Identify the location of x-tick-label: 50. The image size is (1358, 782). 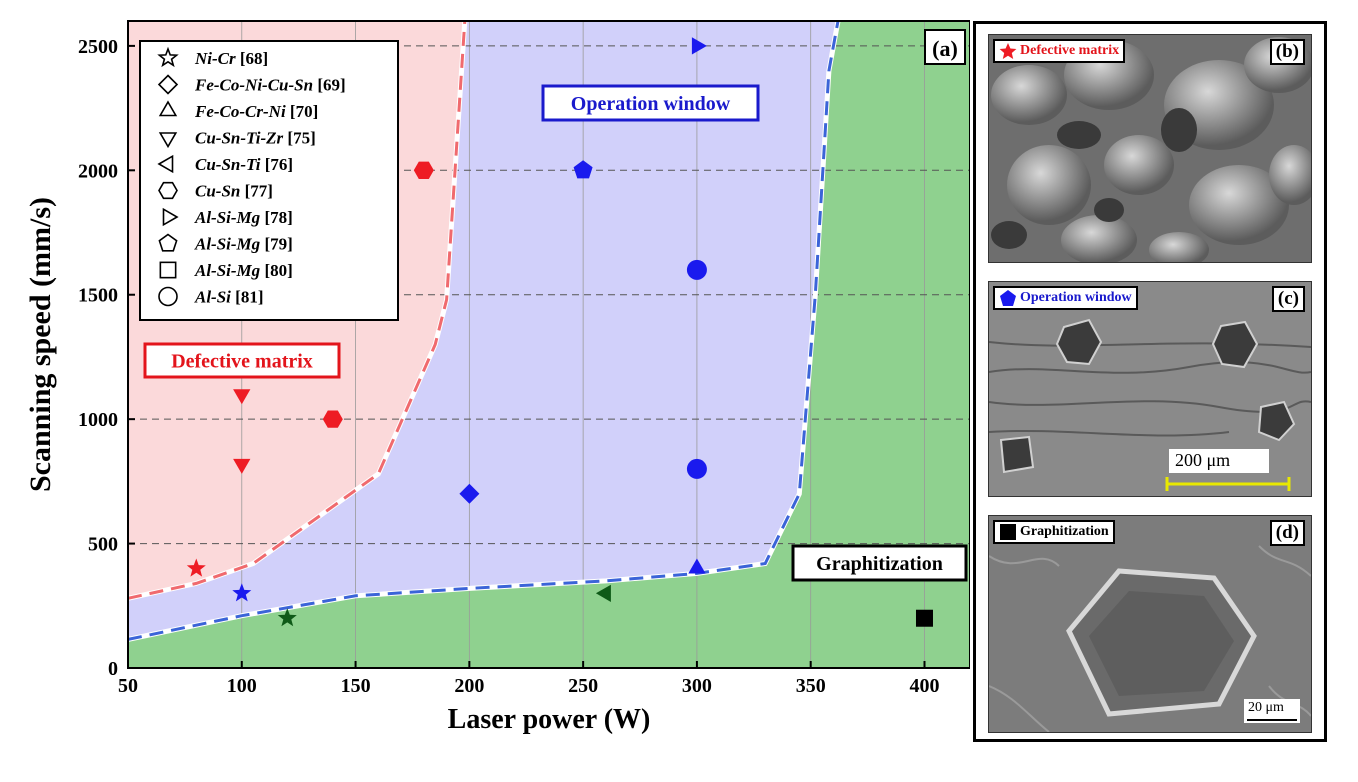
(128, 686).